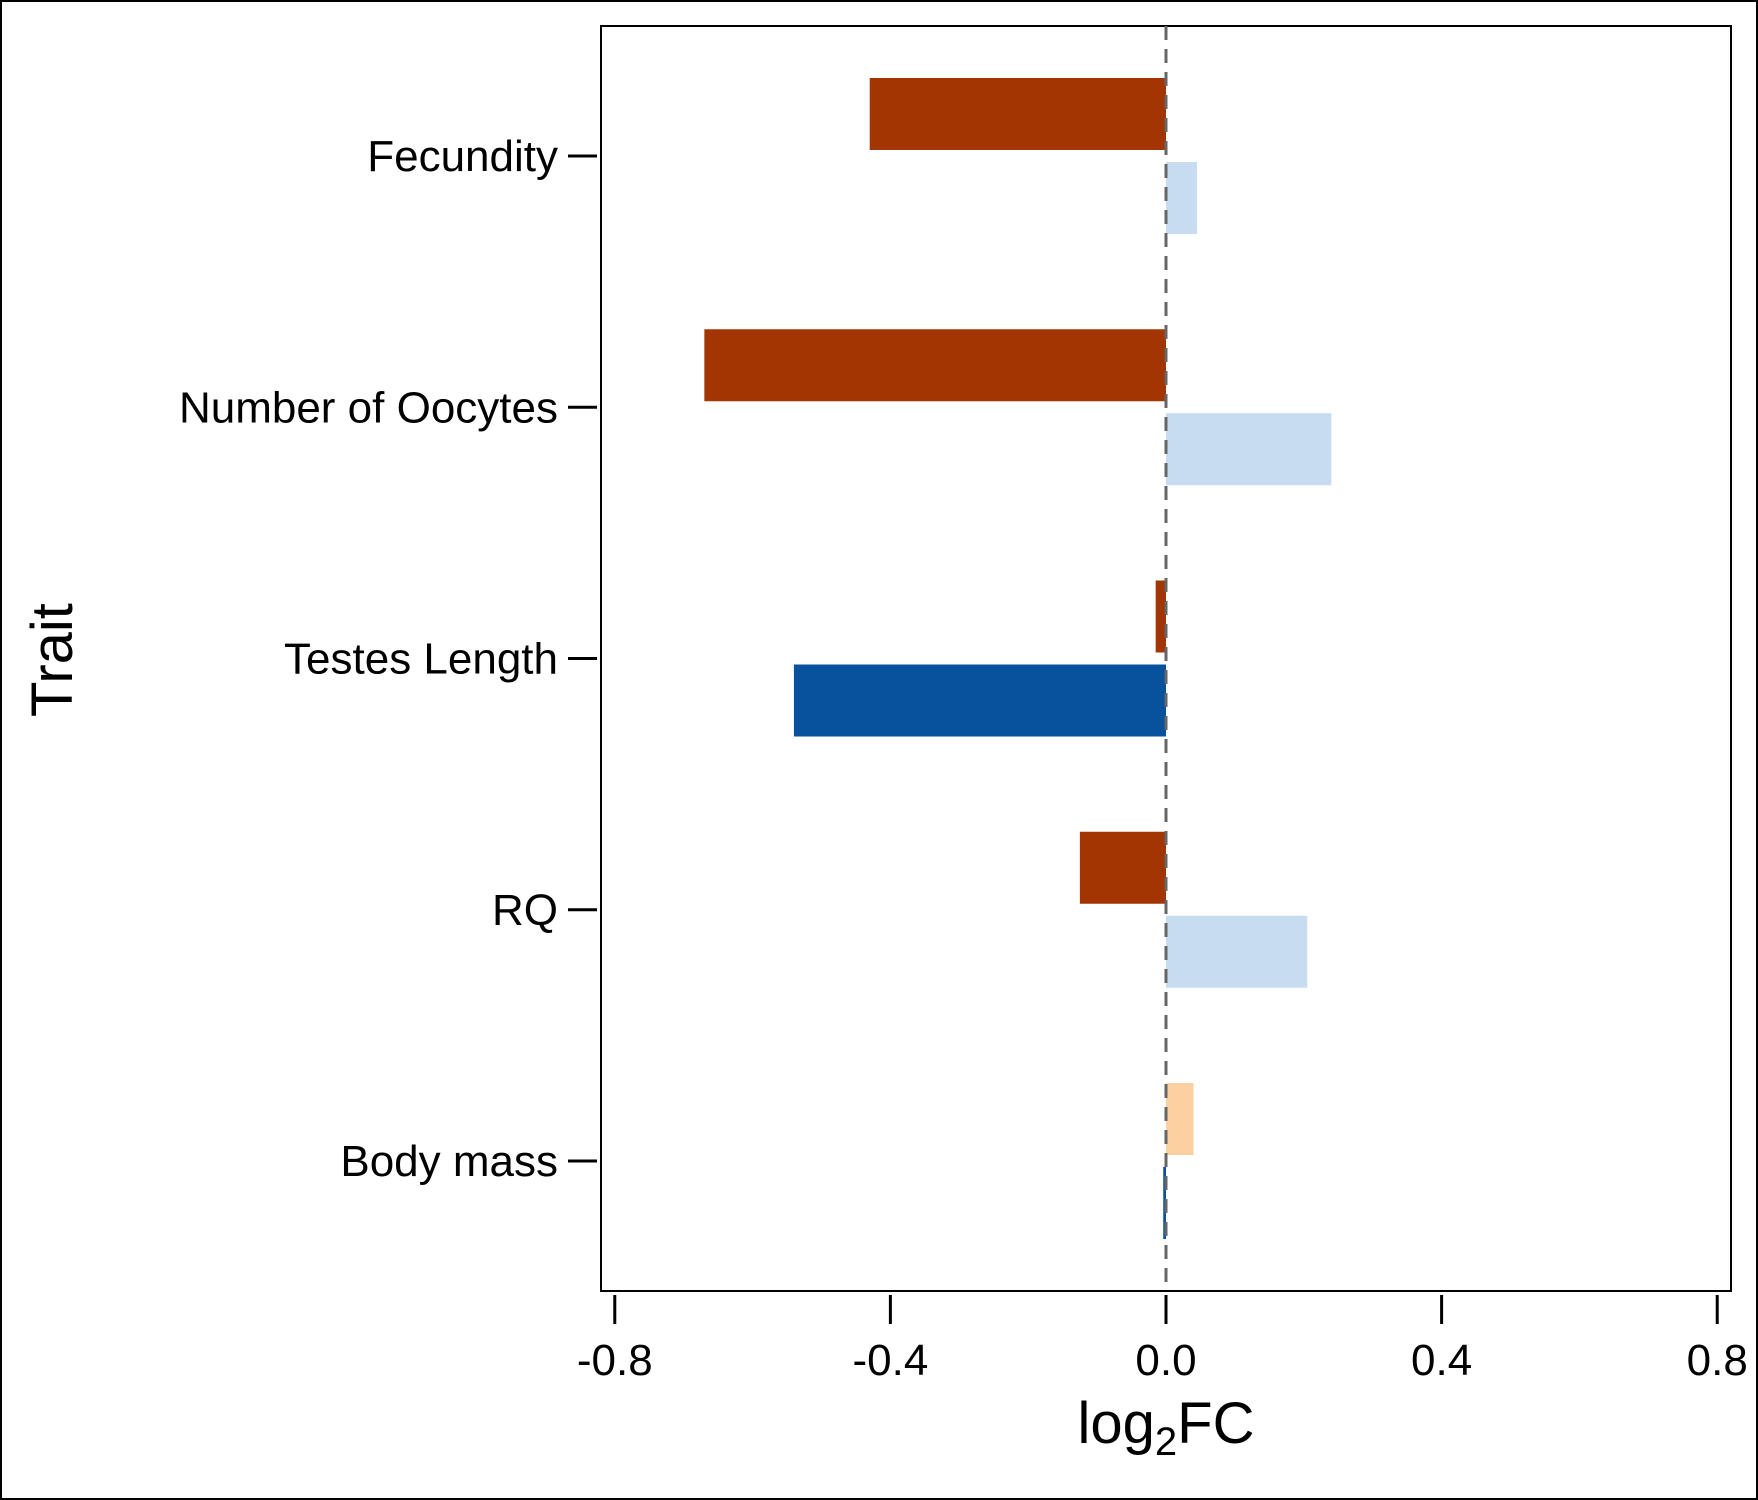 This screenshot has height=1500, width=1758. I want to click on y-tick-label-number-of-oocytes: Number of Oocytes, so click(368, 407).